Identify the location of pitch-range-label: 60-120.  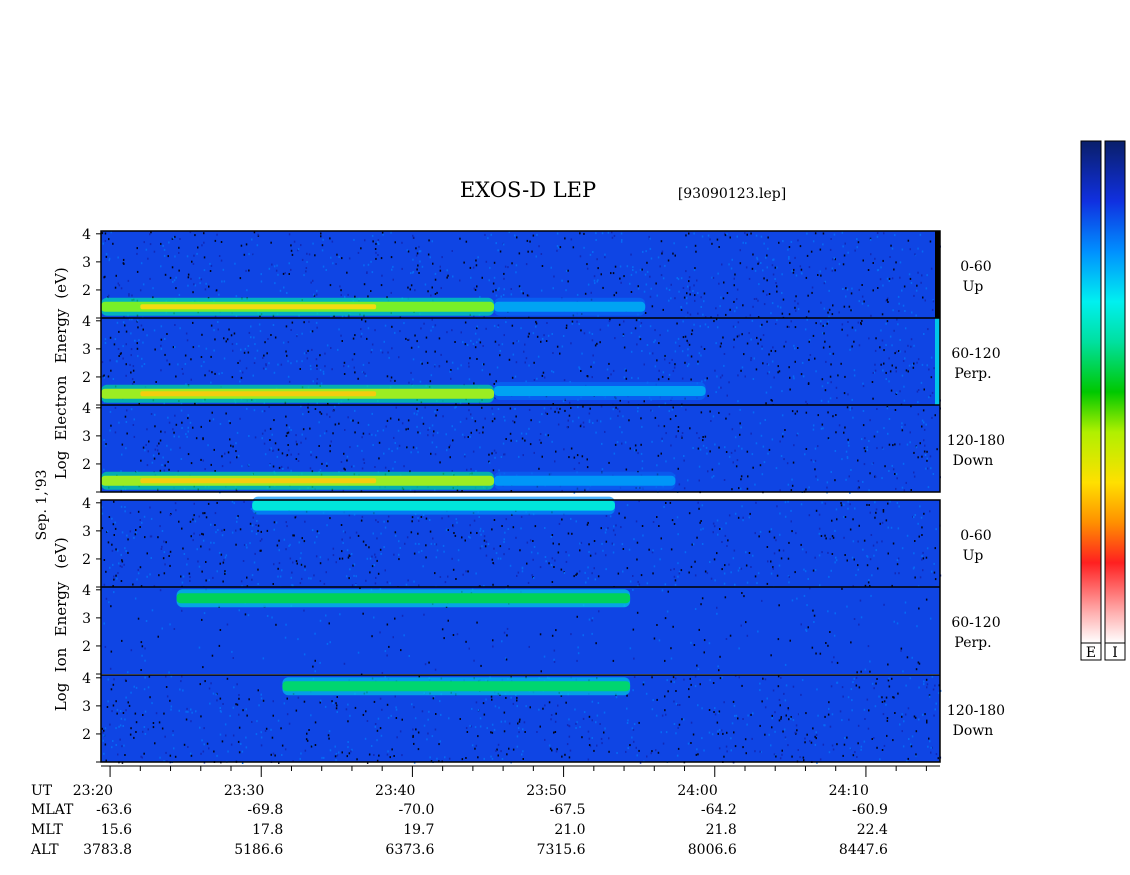
(975, 623).